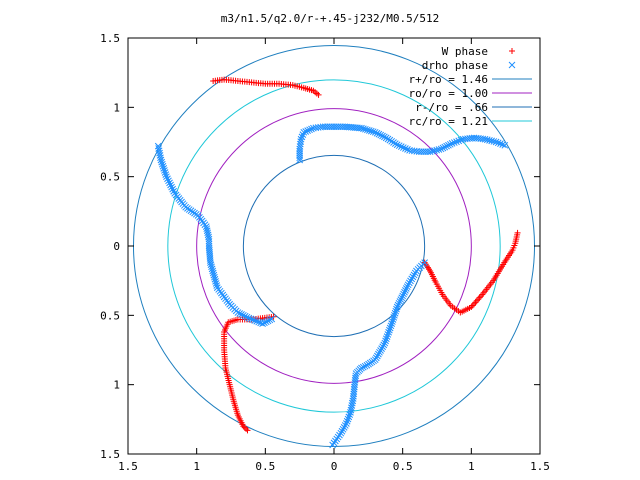  I want to click on chart-title: m3/n1.5/q2.0/r-+.45-j232/M0.5/512, so click(330, 18).